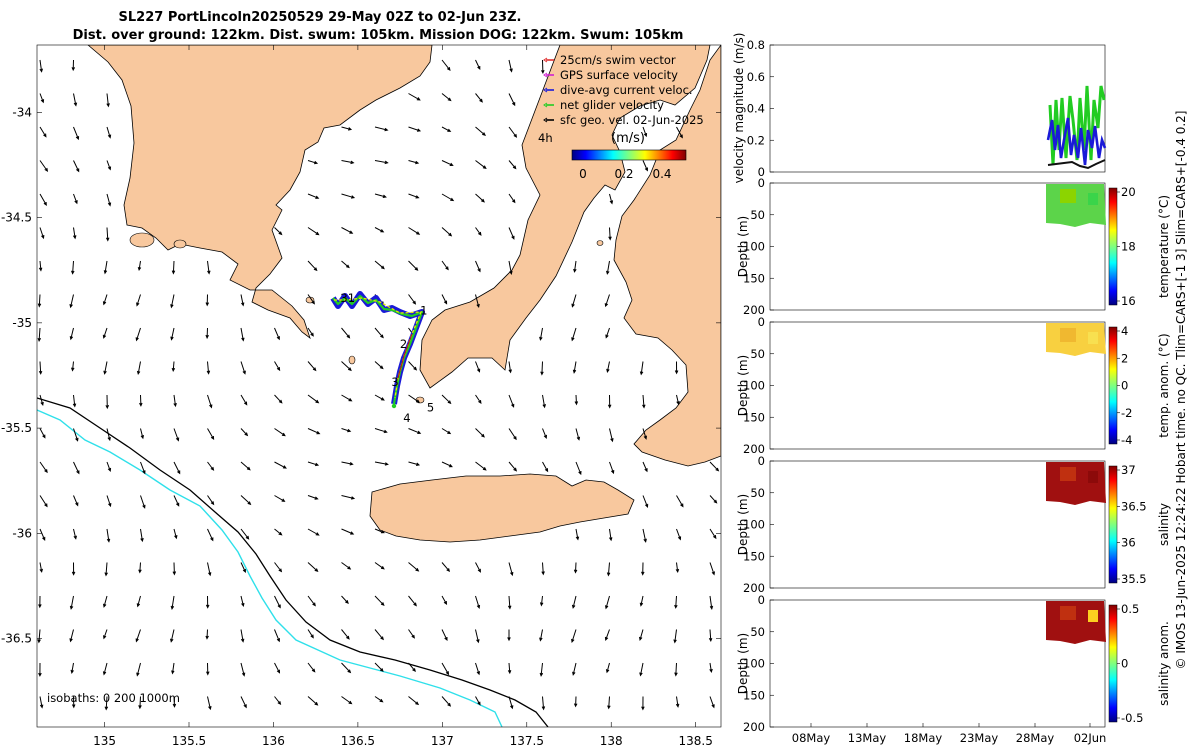  I want to click on time-tick-label: 23May, so click(979, 738).